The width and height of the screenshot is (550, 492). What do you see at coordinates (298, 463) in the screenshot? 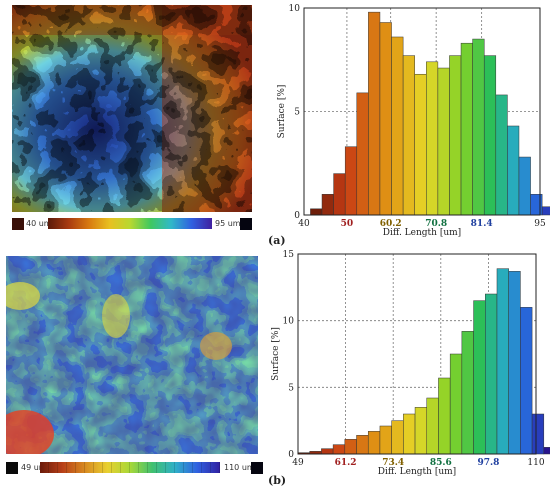
I see `hist-b-x-tick-label: 49` at bounding box center [298, 463].